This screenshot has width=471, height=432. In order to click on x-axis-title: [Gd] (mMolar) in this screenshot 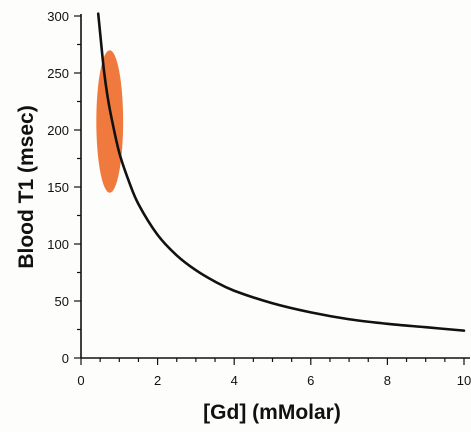, I will do `click(272, 412)`.